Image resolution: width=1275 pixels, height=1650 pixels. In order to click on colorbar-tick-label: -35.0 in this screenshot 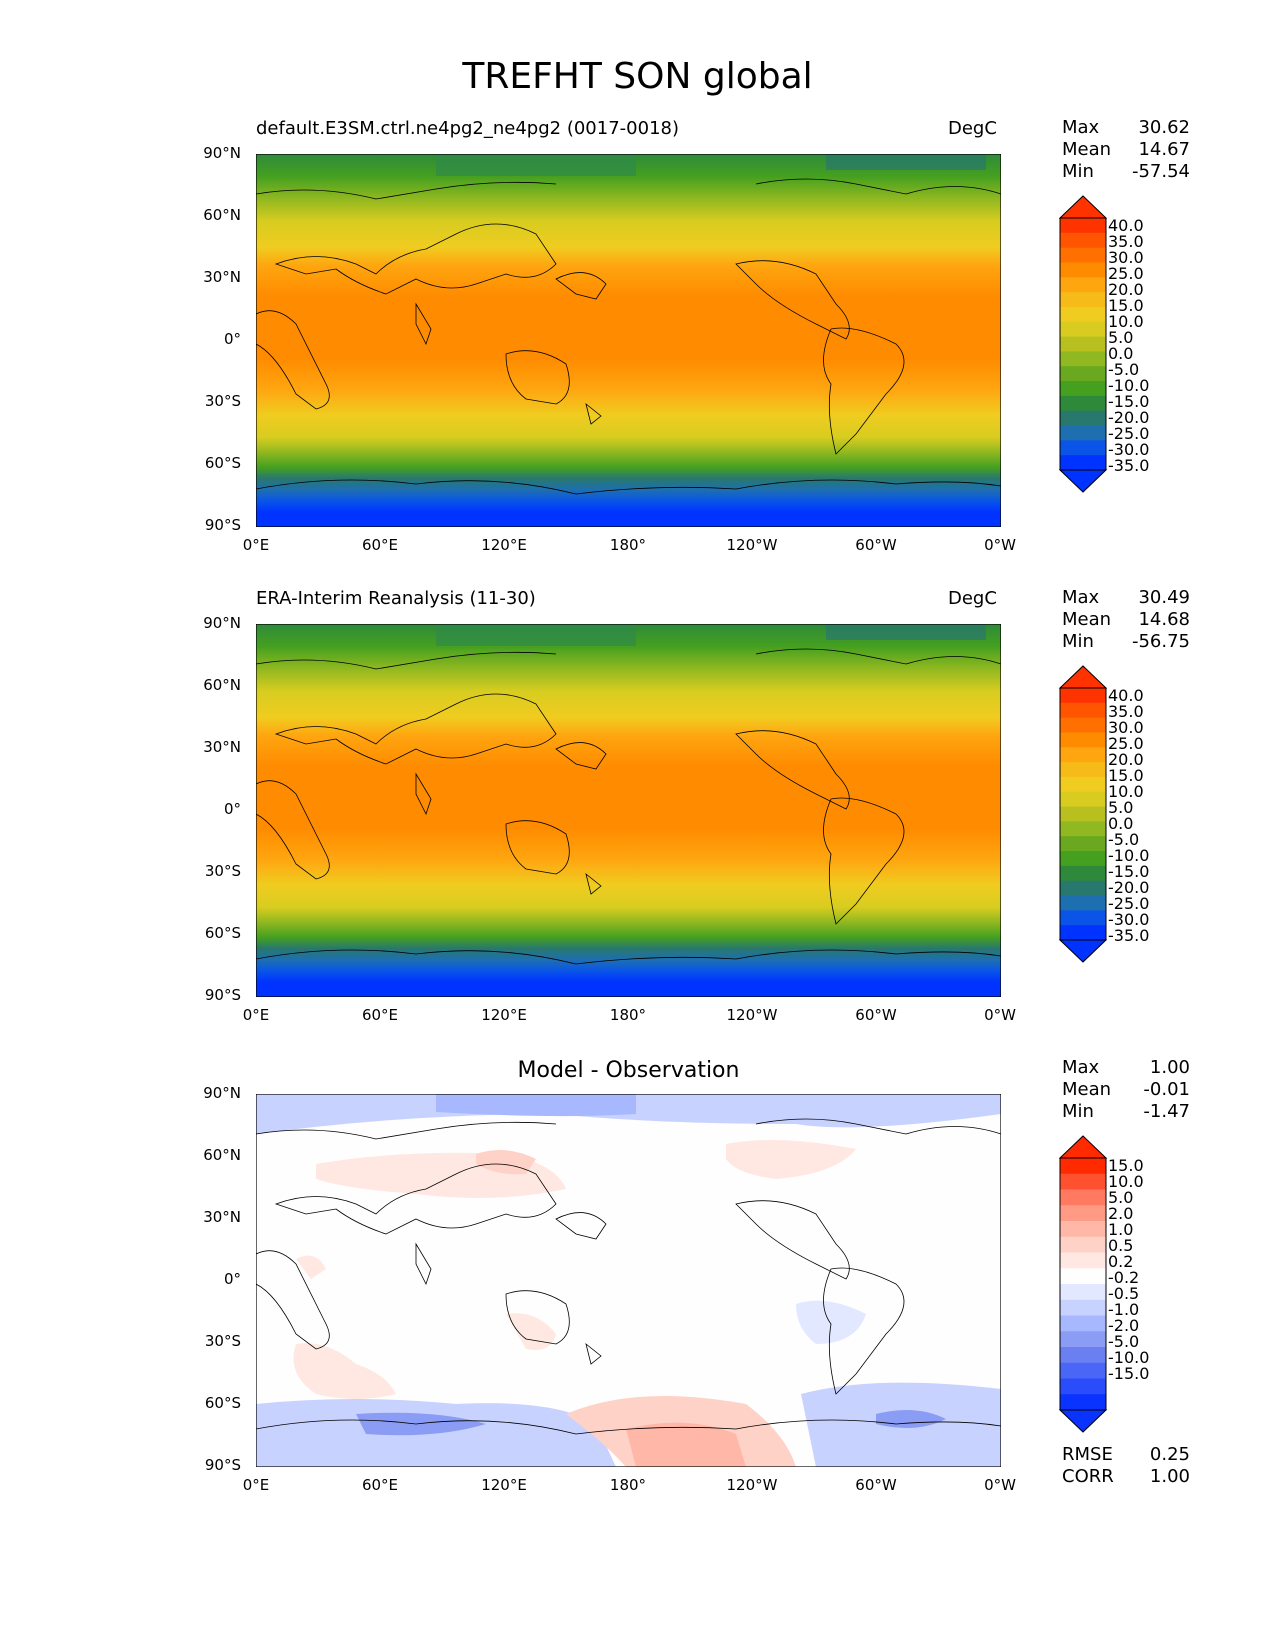, I will do `click(1129, 465)`.